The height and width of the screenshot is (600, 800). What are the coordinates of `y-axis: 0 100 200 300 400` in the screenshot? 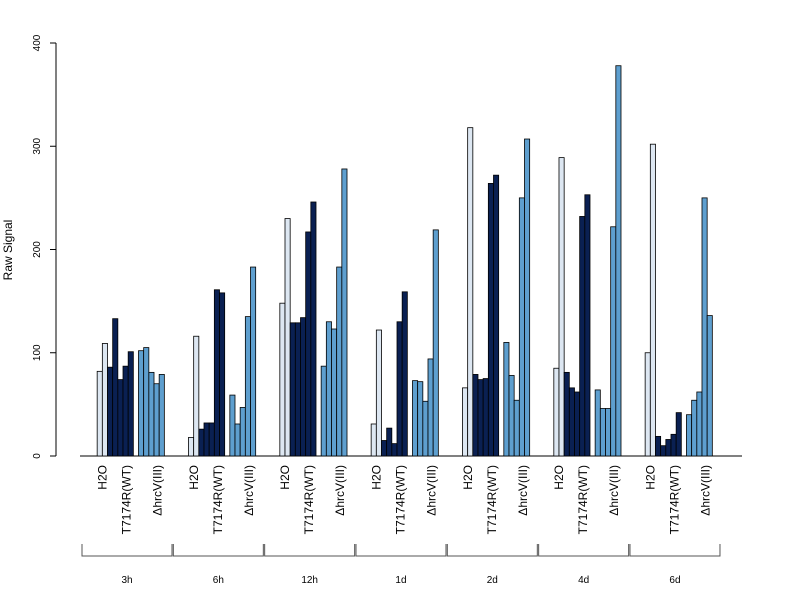 It's located at (44, 246).